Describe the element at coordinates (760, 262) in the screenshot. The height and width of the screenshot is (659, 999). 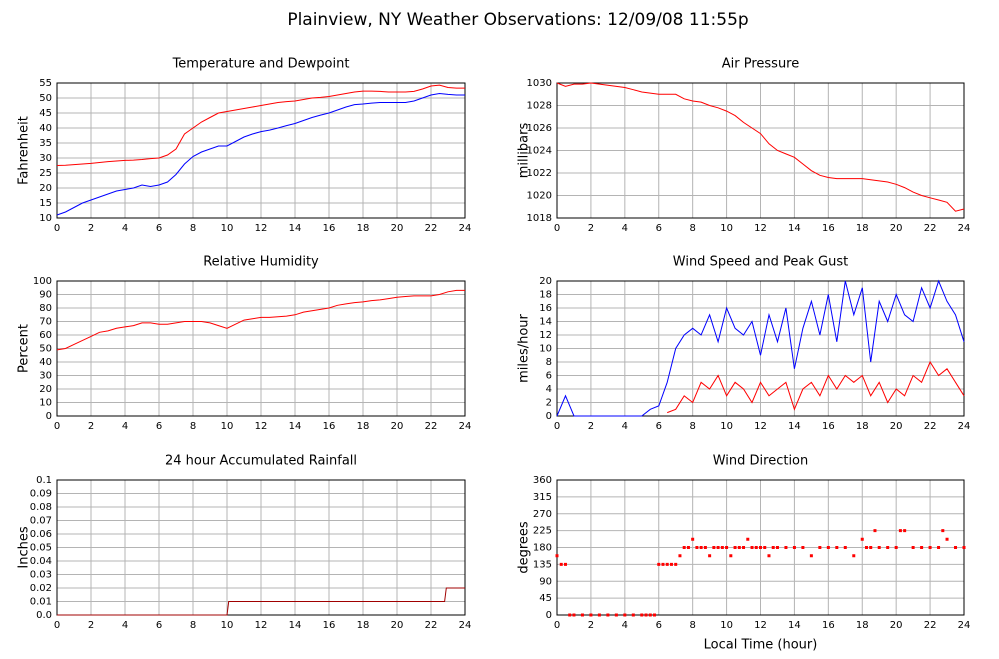
I see `panel-title: Wind Speed and Peak Gust` at that location.